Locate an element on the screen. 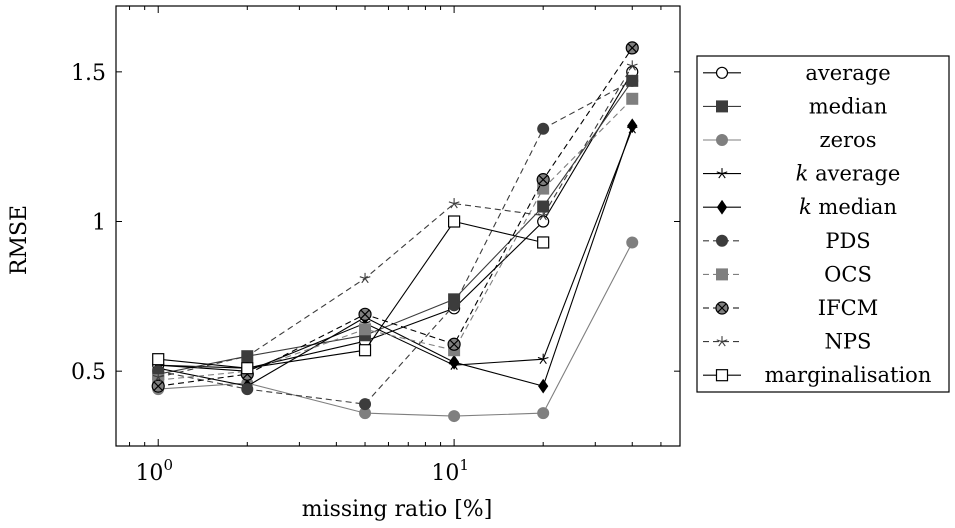 The image size is (955, 528). legend-label-pds: PDS is located at coordinates (847, 241).